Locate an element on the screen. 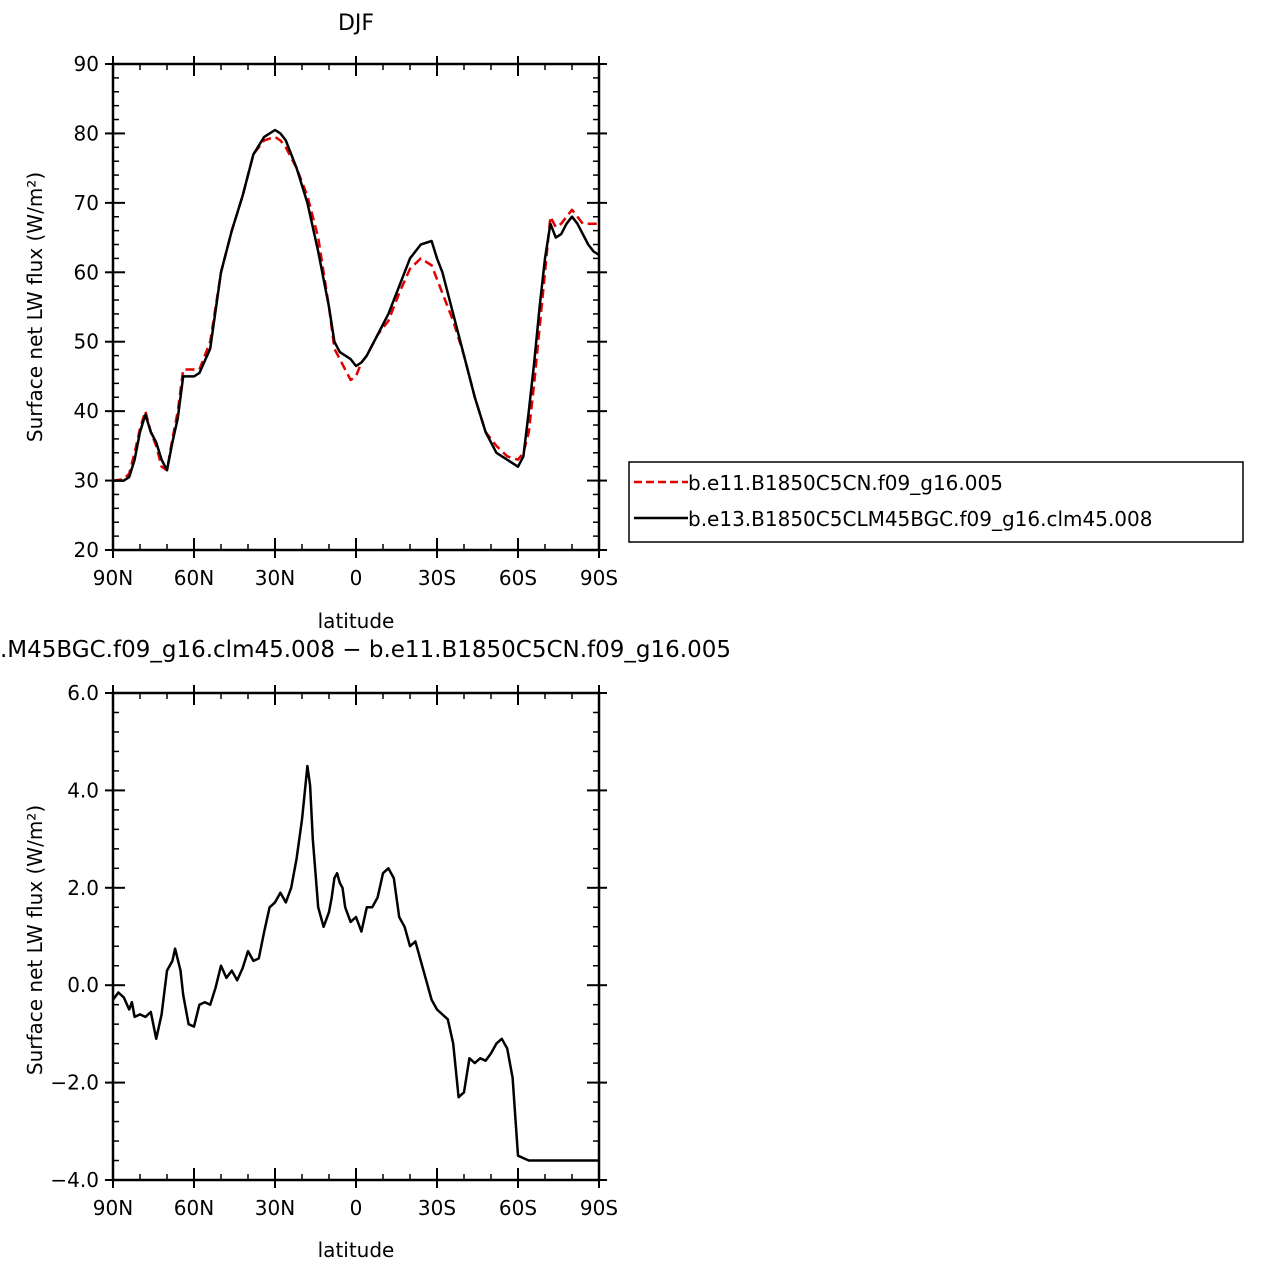 The image size is (1266, 1269). top-y-tick-label: 40 is located at coordinates (86, 411).